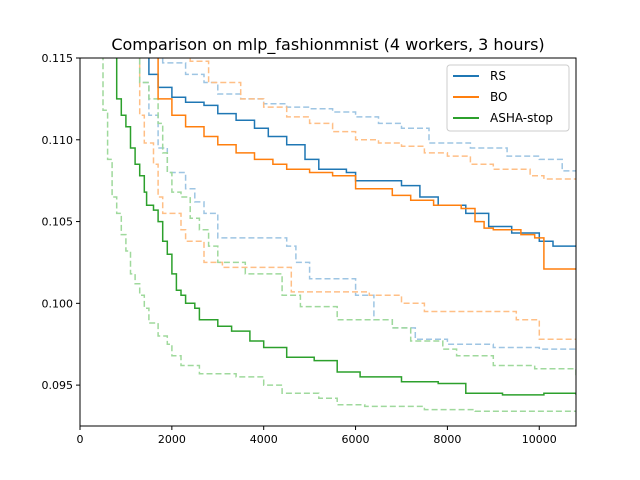 The width and height of the screenshot is (640, 480). I want to click on x-tick-label: 6000, so click(356, 439).